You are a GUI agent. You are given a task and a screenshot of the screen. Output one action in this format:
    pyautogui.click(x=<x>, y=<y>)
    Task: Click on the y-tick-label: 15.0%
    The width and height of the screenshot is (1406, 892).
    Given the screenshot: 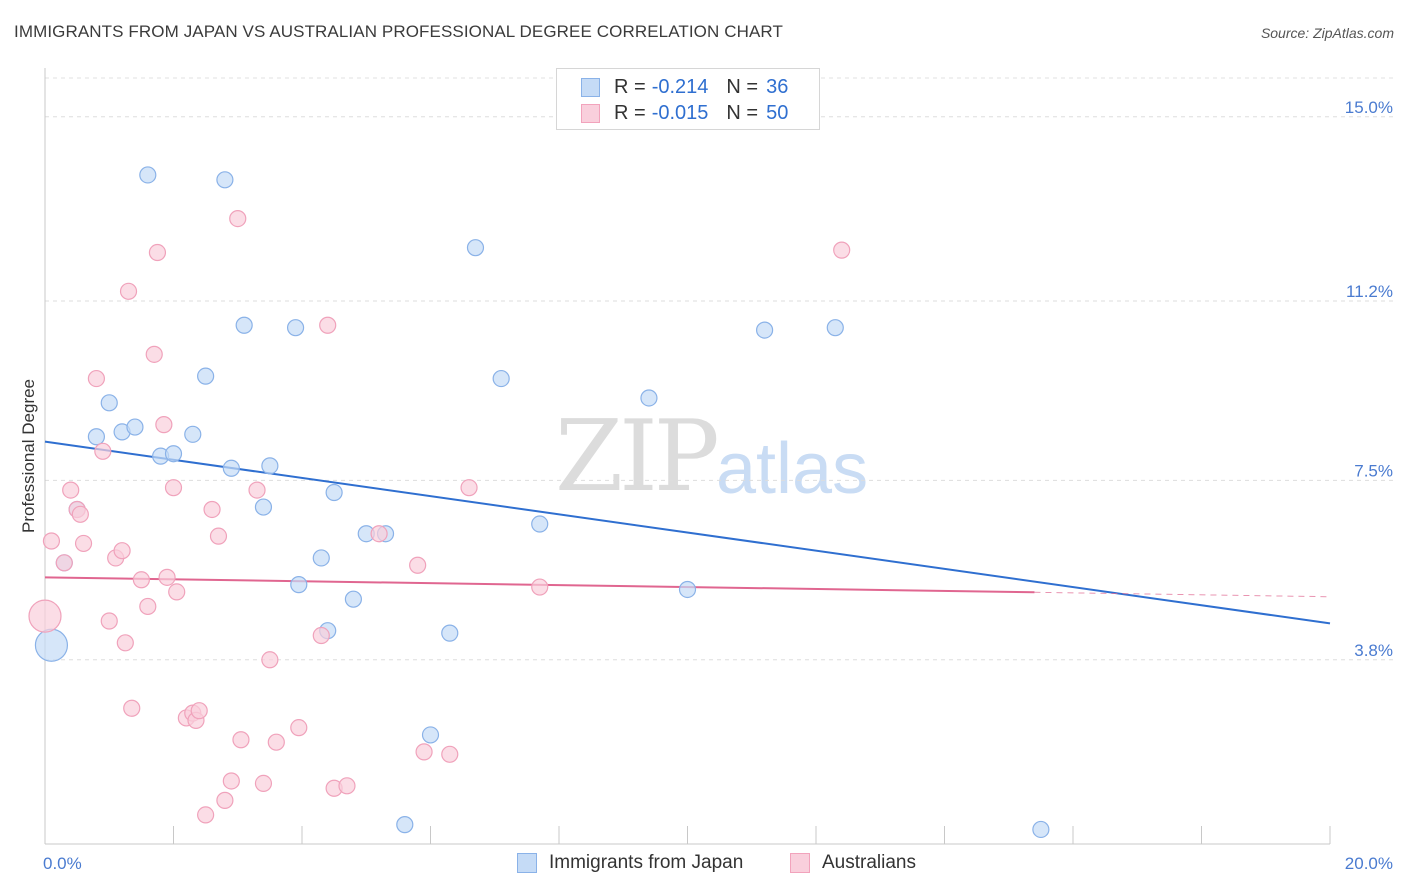 What is the action you would take?
    pyautogui.click(x=1369, y=107)
    